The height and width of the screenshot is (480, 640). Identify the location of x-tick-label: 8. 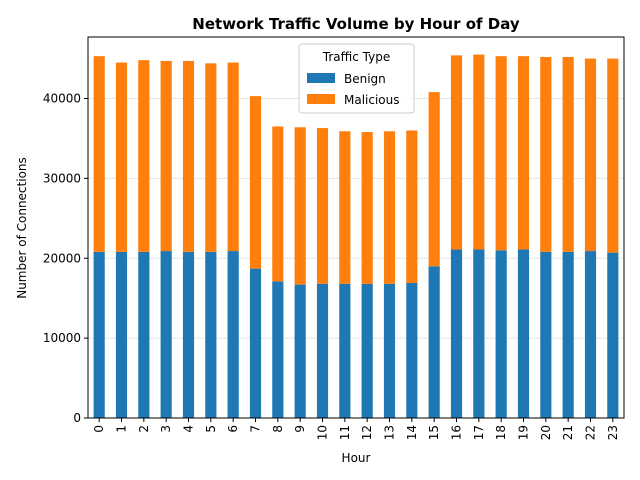
(278, 429).